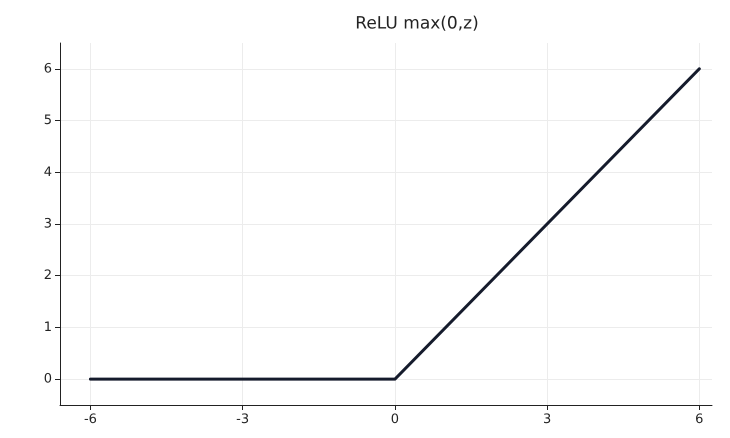 This screenshot has height=438, width=730. Describe the element at coordinates (48, 327) in the screenshot. I see `y-tick-label: 1` at that location.